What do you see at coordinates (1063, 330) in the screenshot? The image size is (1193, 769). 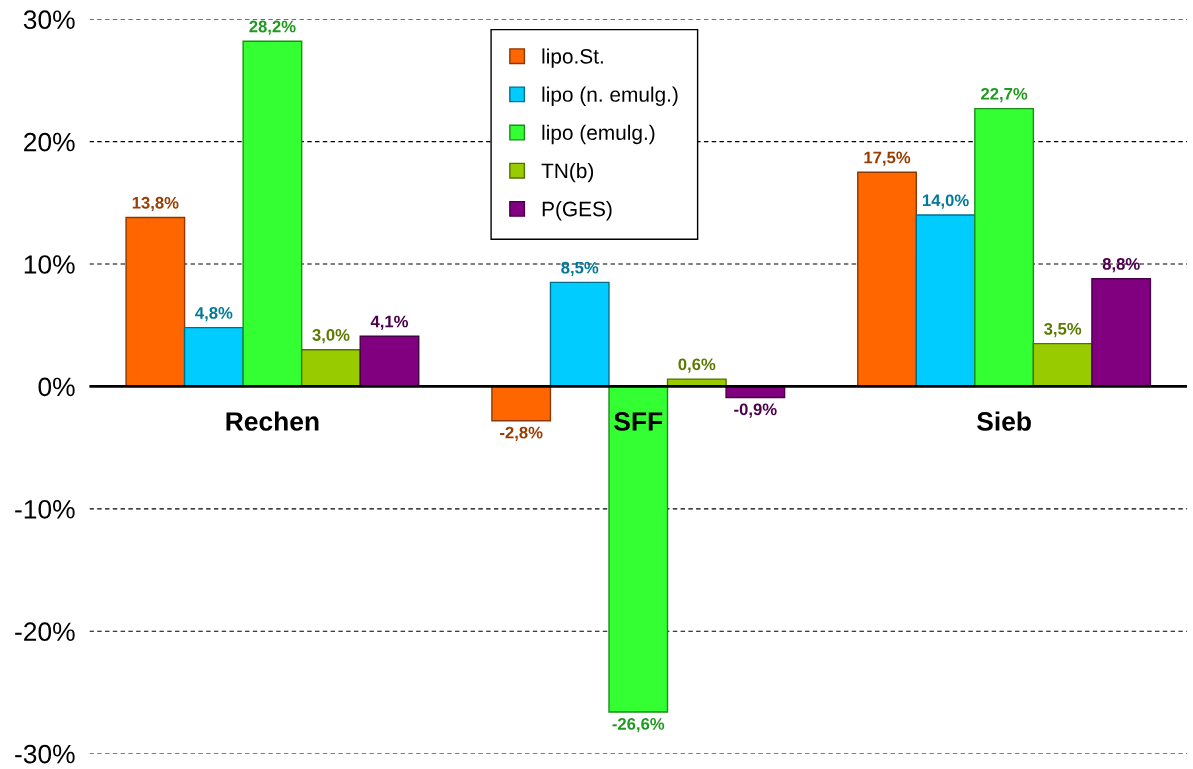 I see `data-label: 3,5%` at bounding box center [1063, 330].